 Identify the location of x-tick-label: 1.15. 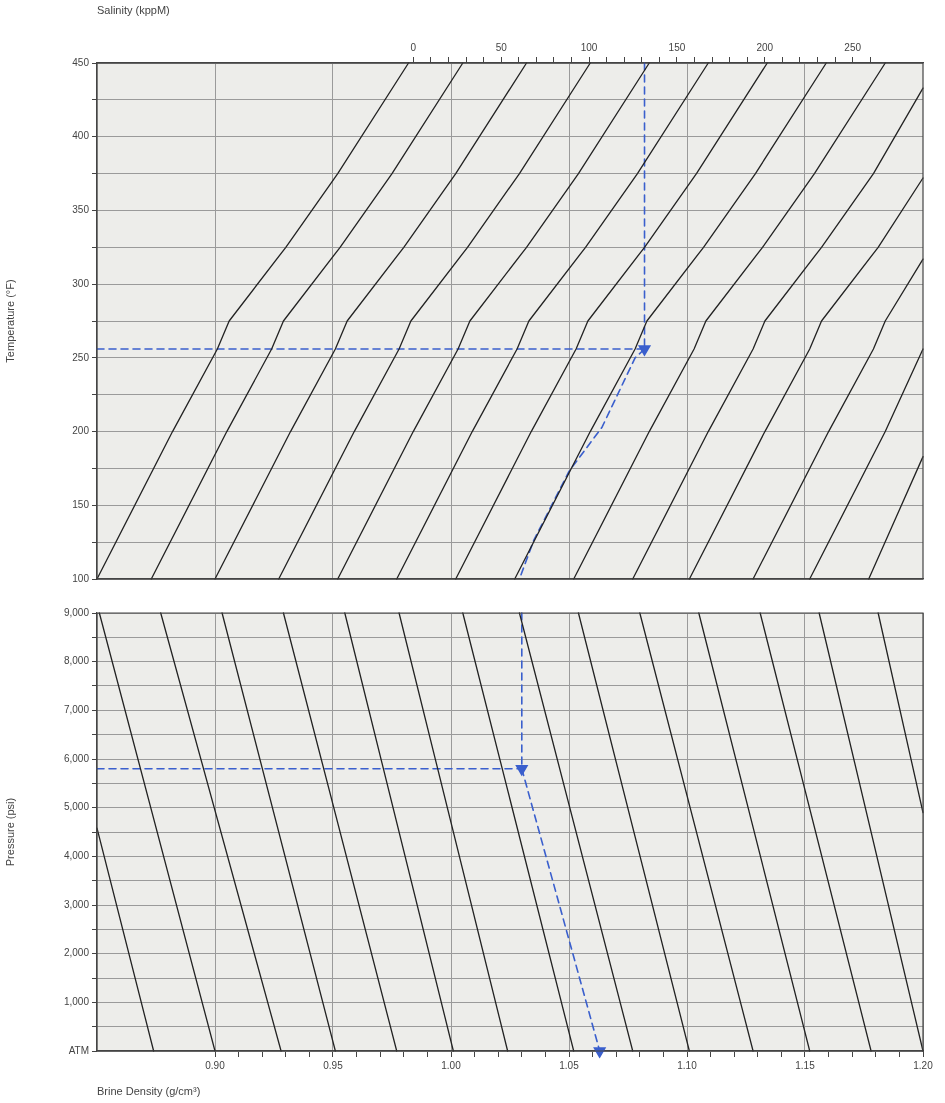
(805, 1065).